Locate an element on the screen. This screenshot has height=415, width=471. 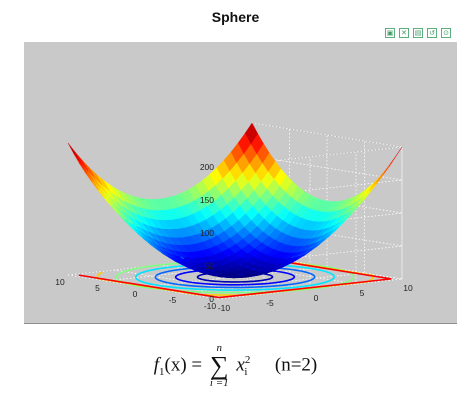
zoom-icon: ⊙ is located at coordinates (446, 33).